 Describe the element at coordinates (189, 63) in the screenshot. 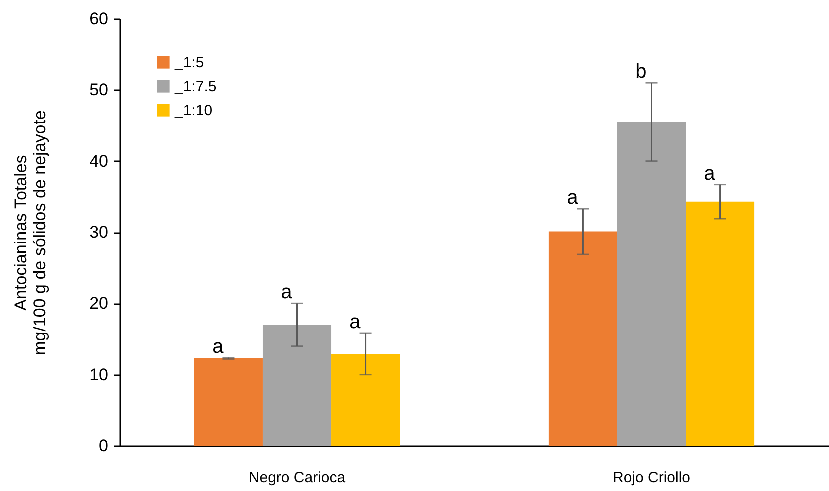

I see `legend-label: _1:5` at that location.